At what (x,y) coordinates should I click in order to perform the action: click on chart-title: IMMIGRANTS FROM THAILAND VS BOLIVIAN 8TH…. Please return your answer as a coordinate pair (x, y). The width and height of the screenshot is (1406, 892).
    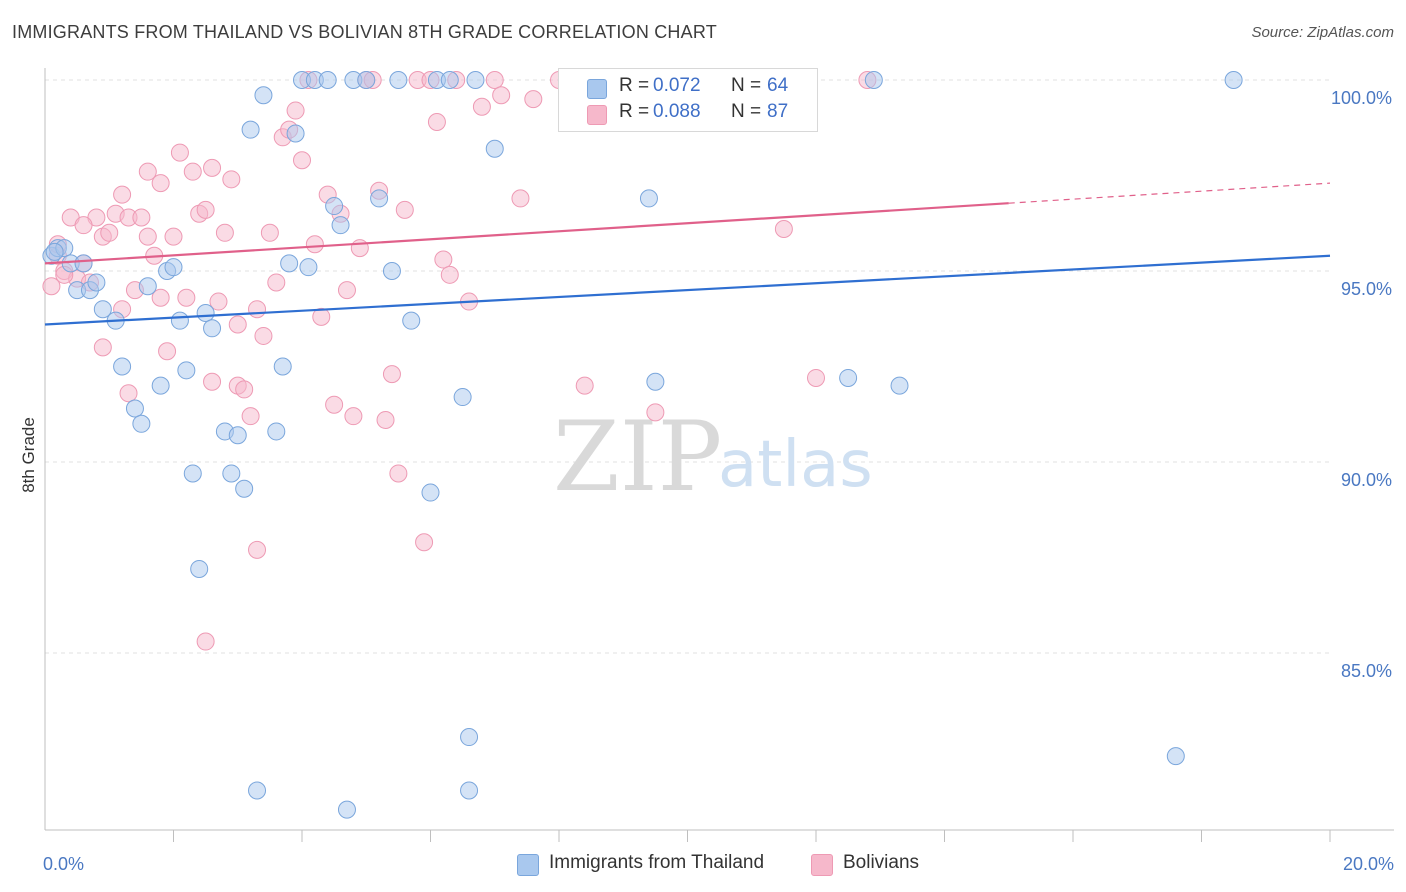
    Looking at the image, I should click on (364, 32).